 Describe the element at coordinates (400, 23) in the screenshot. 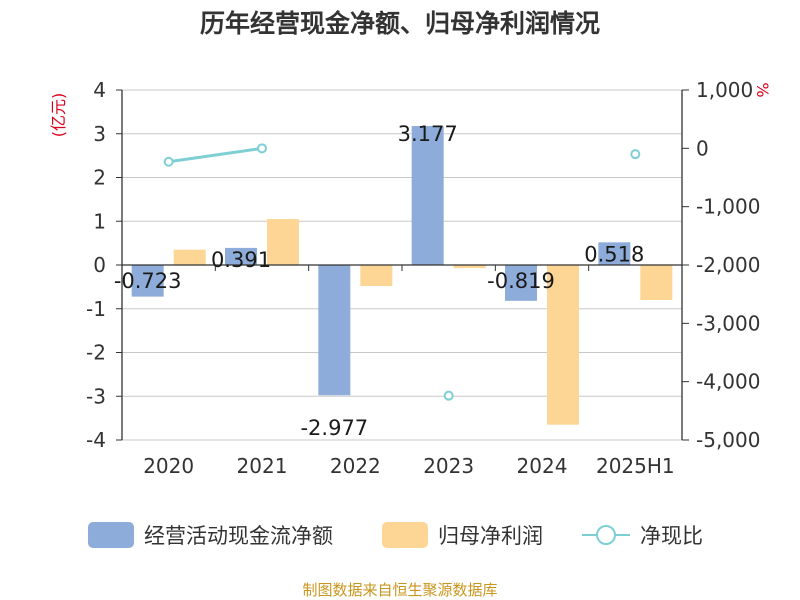

I see `chart-title: 历年经营现金净额、归母净利润情况` at that location.